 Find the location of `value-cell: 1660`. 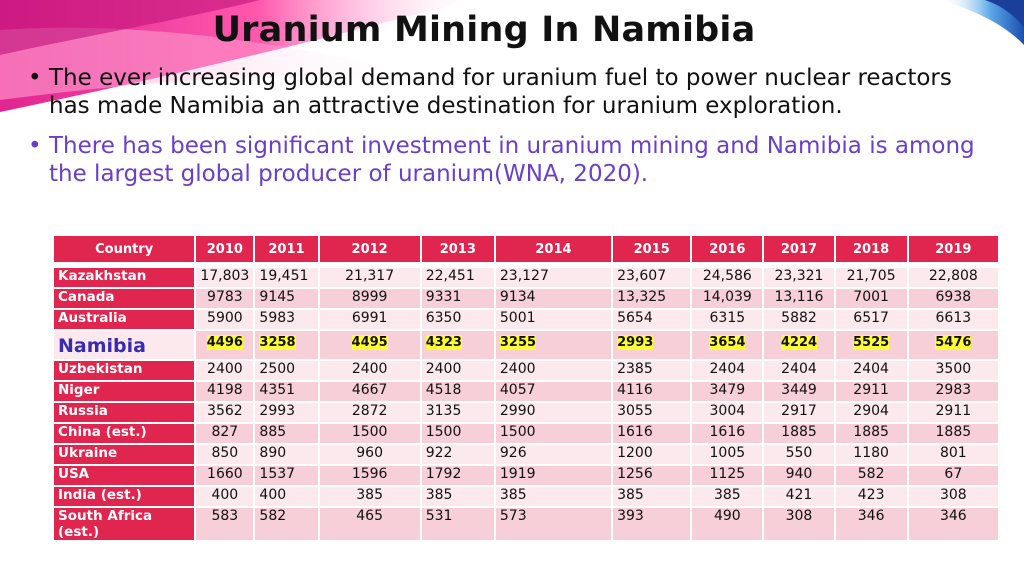

value-cell: 1660 is located at coordinates (225, 475).